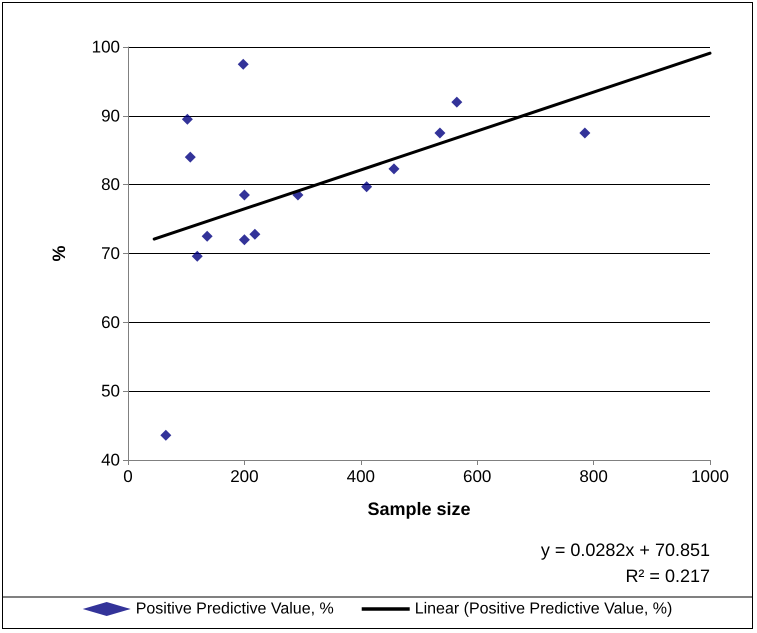 Image resolution: width=757 pixels, height=633 pixels. I want to click on text: R² = 0.217, so click(667, 576).